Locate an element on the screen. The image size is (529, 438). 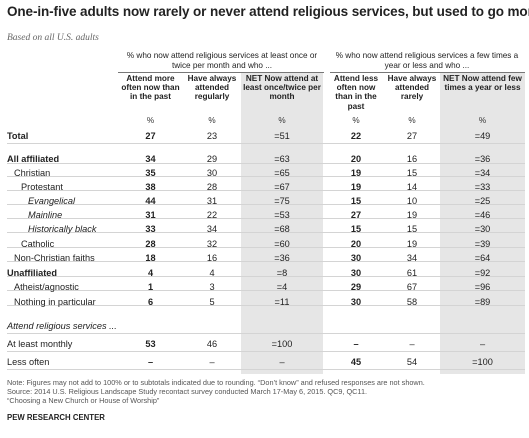
table-cell: =39 is located at coordinates (482, 244).